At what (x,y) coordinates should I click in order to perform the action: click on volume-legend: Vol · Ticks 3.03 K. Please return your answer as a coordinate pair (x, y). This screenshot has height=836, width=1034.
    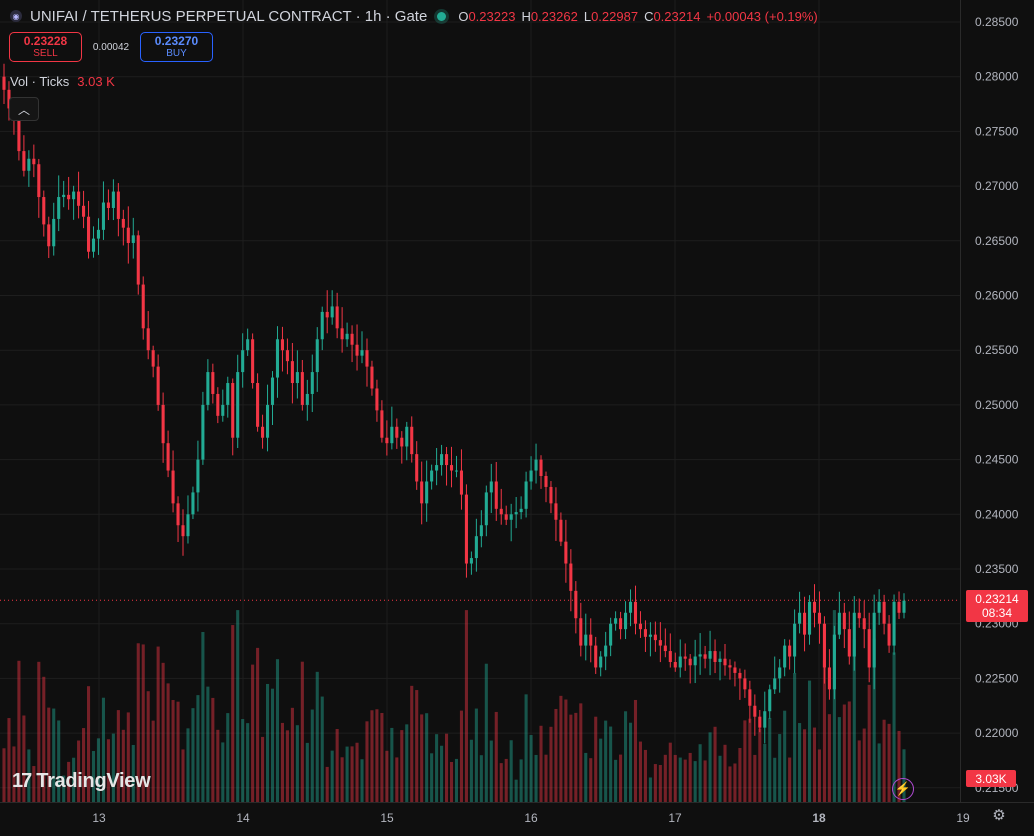
    Looking at the image, I should click on (62, 81).